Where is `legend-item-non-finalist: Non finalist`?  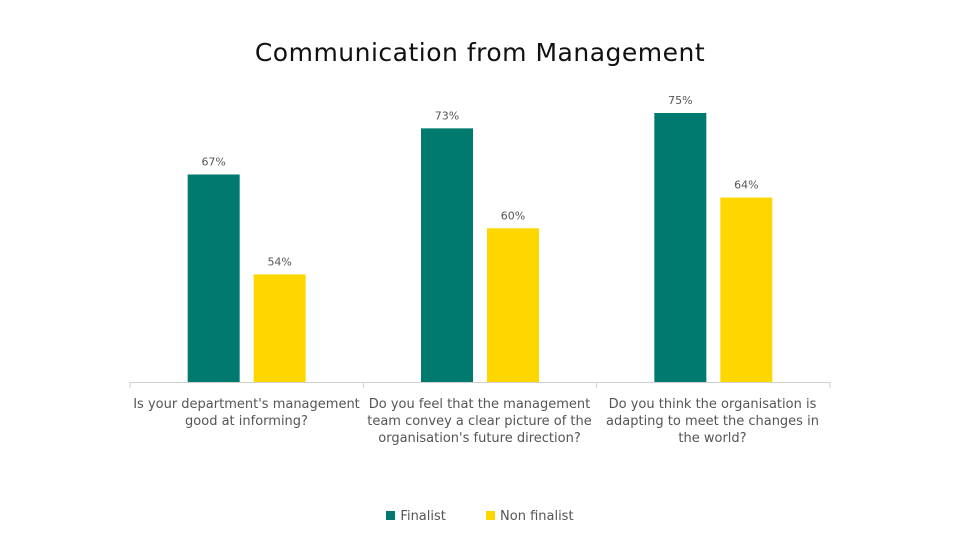 legend-item-non-finalist: Non finalist is located at coordinates (530, 516).